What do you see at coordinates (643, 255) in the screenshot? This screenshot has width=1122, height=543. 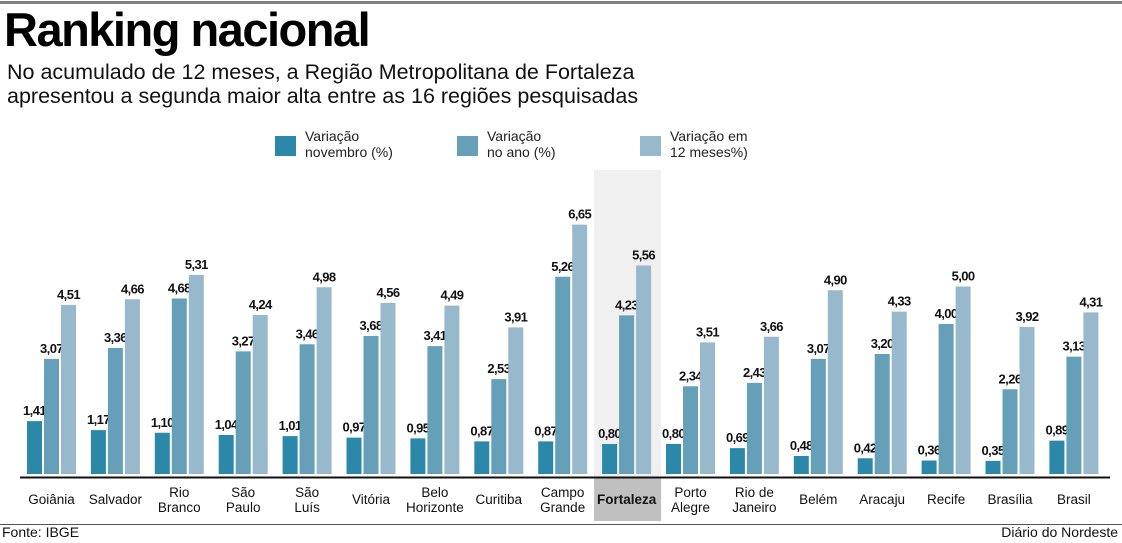 I see `bar-value-label: 5,56` at bounding box center [643, 255].